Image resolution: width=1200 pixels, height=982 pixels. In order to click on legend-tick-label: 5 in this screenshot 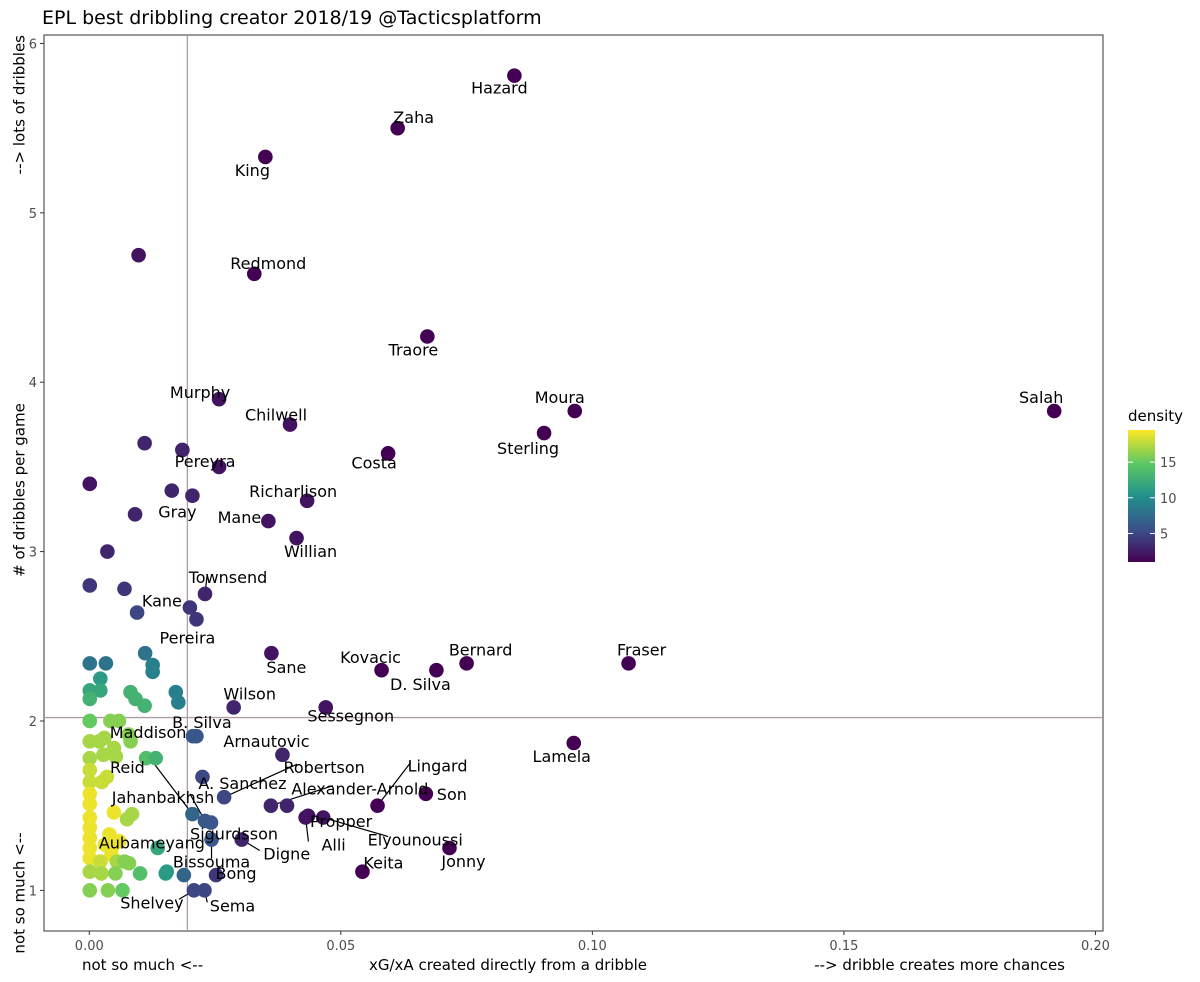, I will do `click(1164, 534)`.